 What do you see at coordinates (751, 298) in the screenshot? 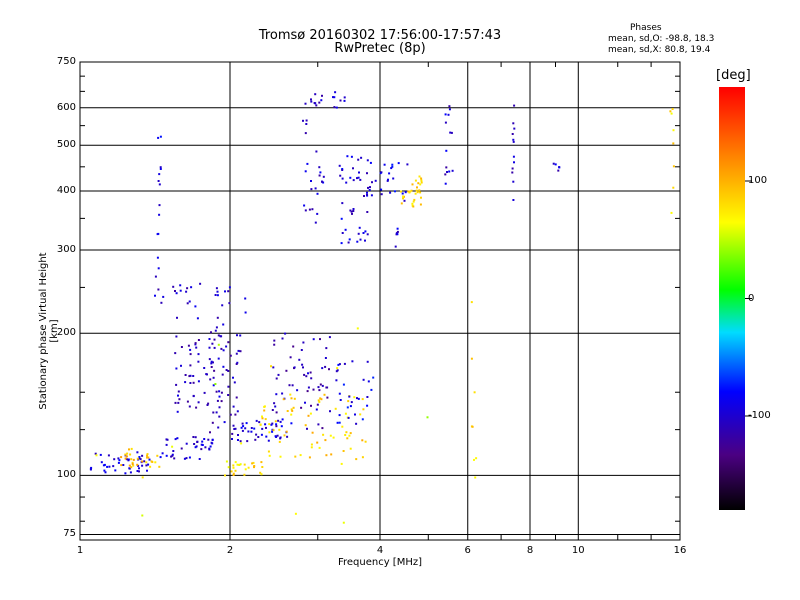
I see `colorbar-tick-label: 0` at bounding box center [751, 298].